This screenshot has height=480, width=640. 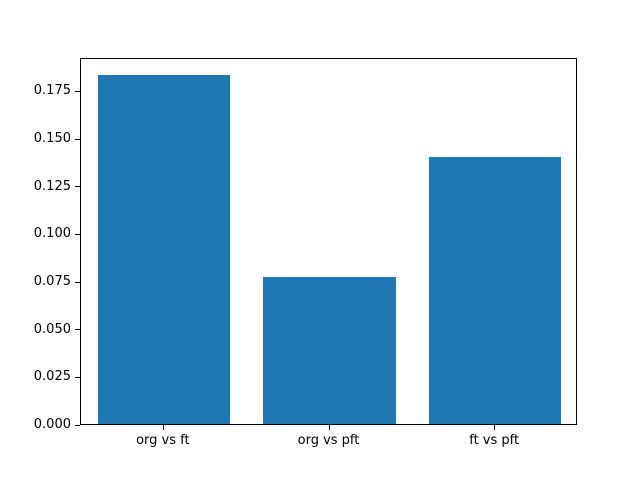 What do you see at coordinates (163, 440) in the screenshot?
I see `x-tick-label-org-vs-ft: org vs ft` at bounding box center [163, 440].